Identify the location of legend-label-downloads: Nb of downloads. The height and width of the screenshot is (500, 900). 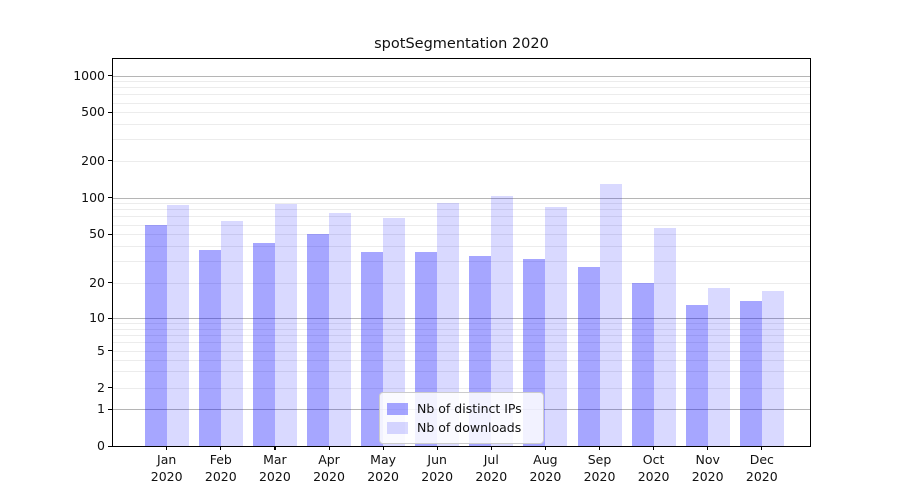
(469, 427).